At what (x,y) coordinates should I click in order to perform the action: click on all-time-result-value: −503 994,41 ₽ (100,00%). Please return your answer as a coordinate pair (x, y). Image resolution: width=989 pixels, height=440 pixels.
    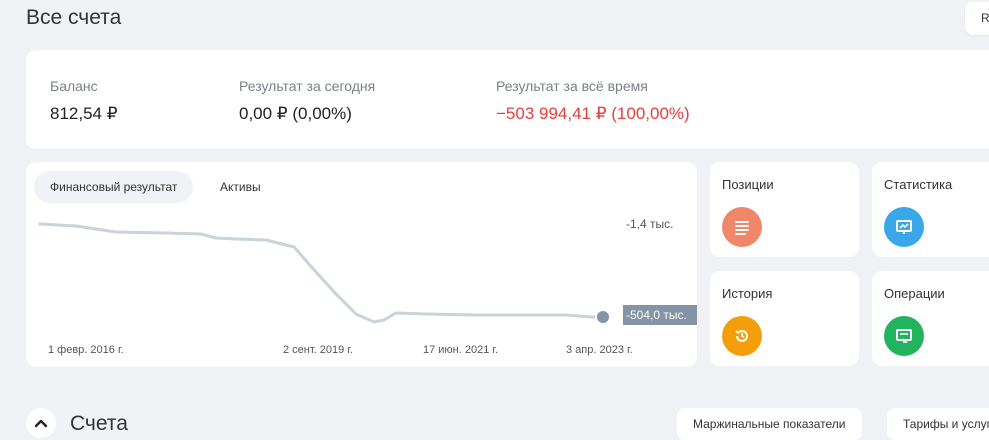
    Looking at the image, I should click on (593, 113).